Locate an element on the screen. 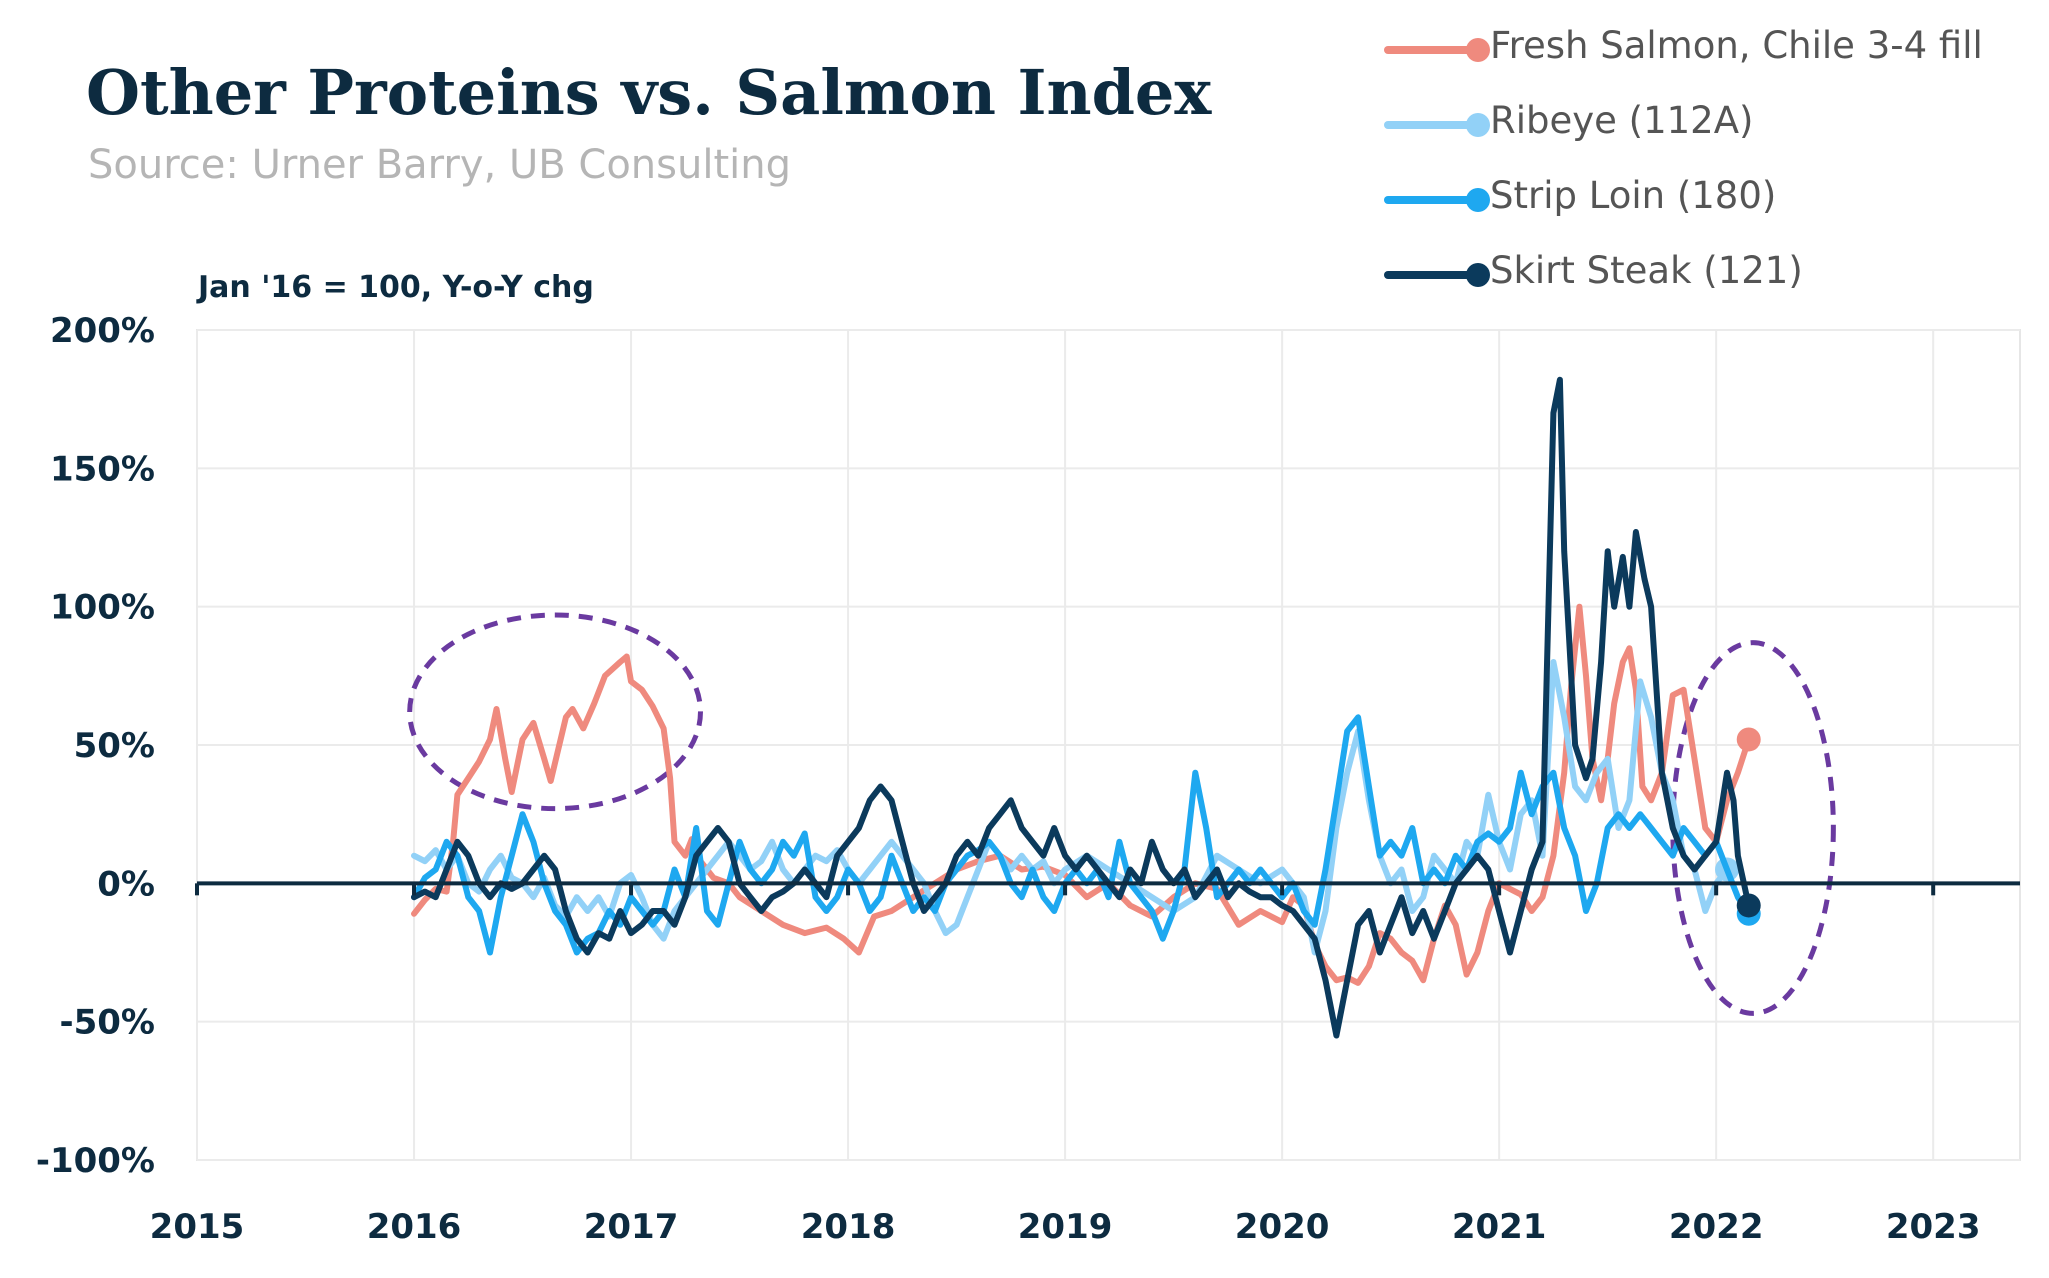  legend-label: Strip Loin (180) is located at coordinates (1633, 195).